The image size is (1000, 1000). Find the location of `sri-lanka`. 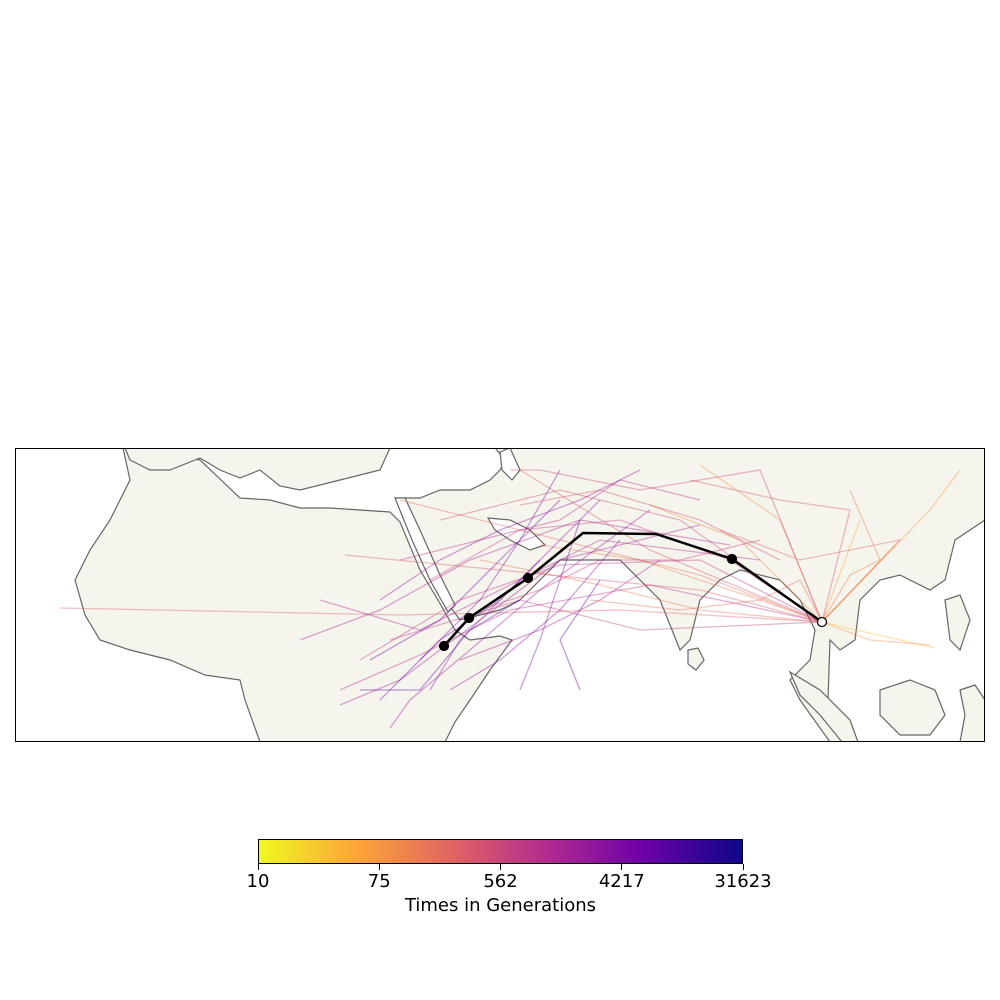

sri-lanka is located at coordinates (696, 659).